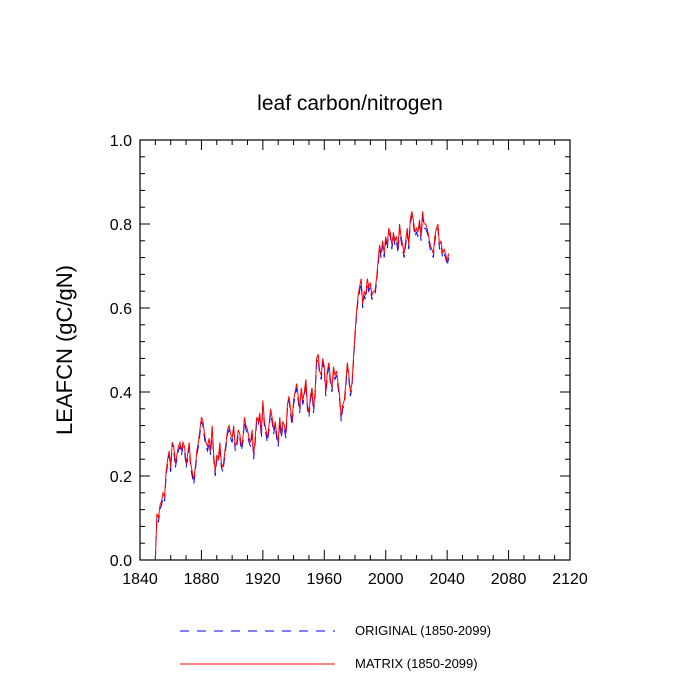  Describe the element at coordinates (121, 141) in the screenshot. I see `y-tick-label: 1.0` at that location.